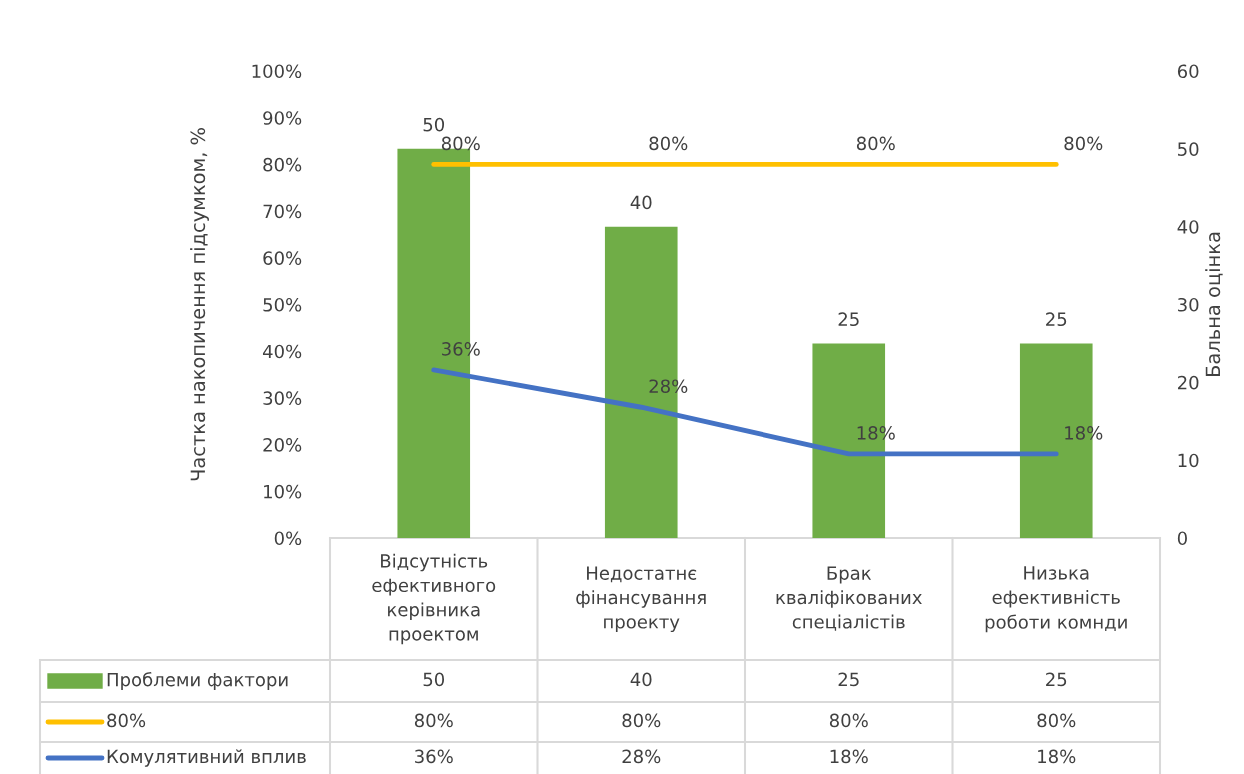  What do you see at coordinates (1188, 149) in the screenshot?
I see `y2-tick-label: 50` at bounding box center [1188, 149].